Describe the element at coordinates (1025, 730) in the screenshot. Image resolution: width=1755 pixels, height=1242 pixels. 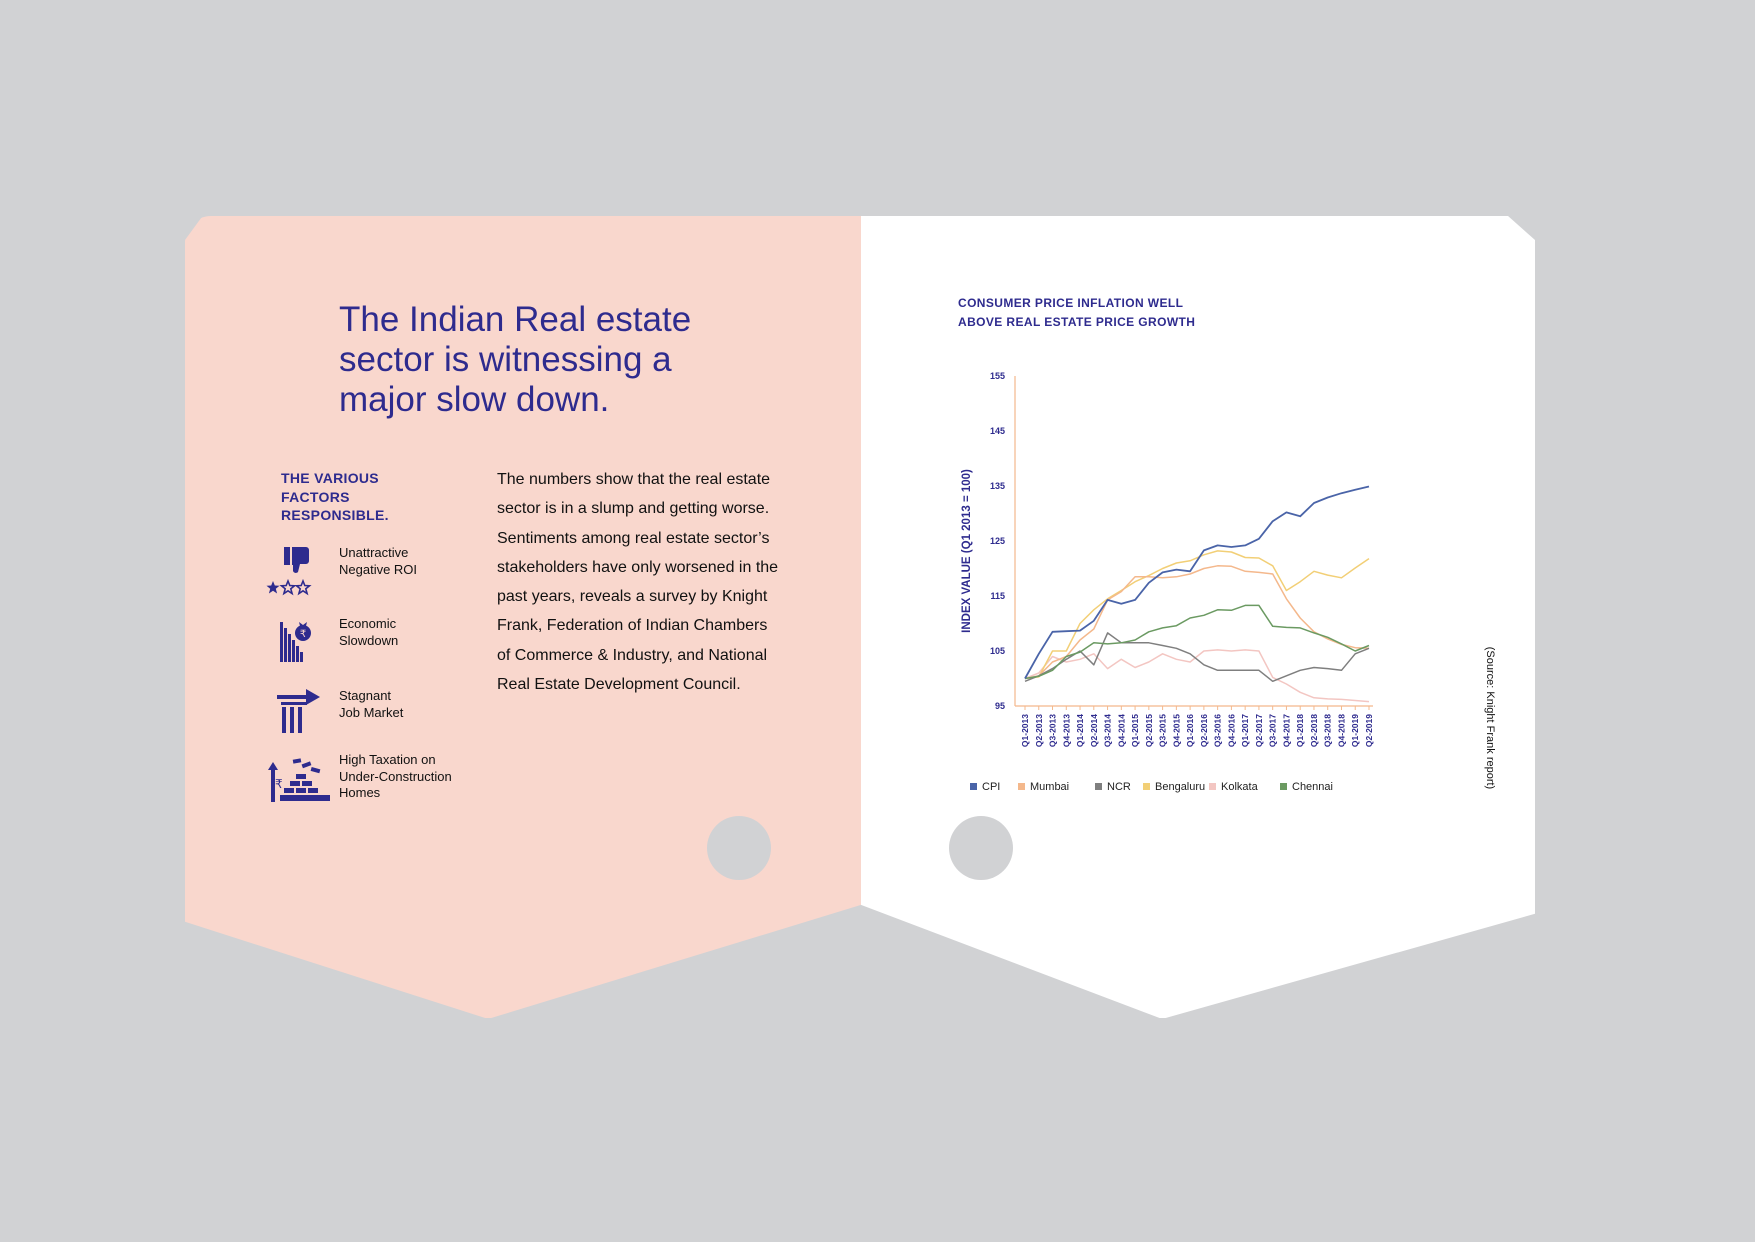
I see `x-tick-label: Q1-2013` at that location.